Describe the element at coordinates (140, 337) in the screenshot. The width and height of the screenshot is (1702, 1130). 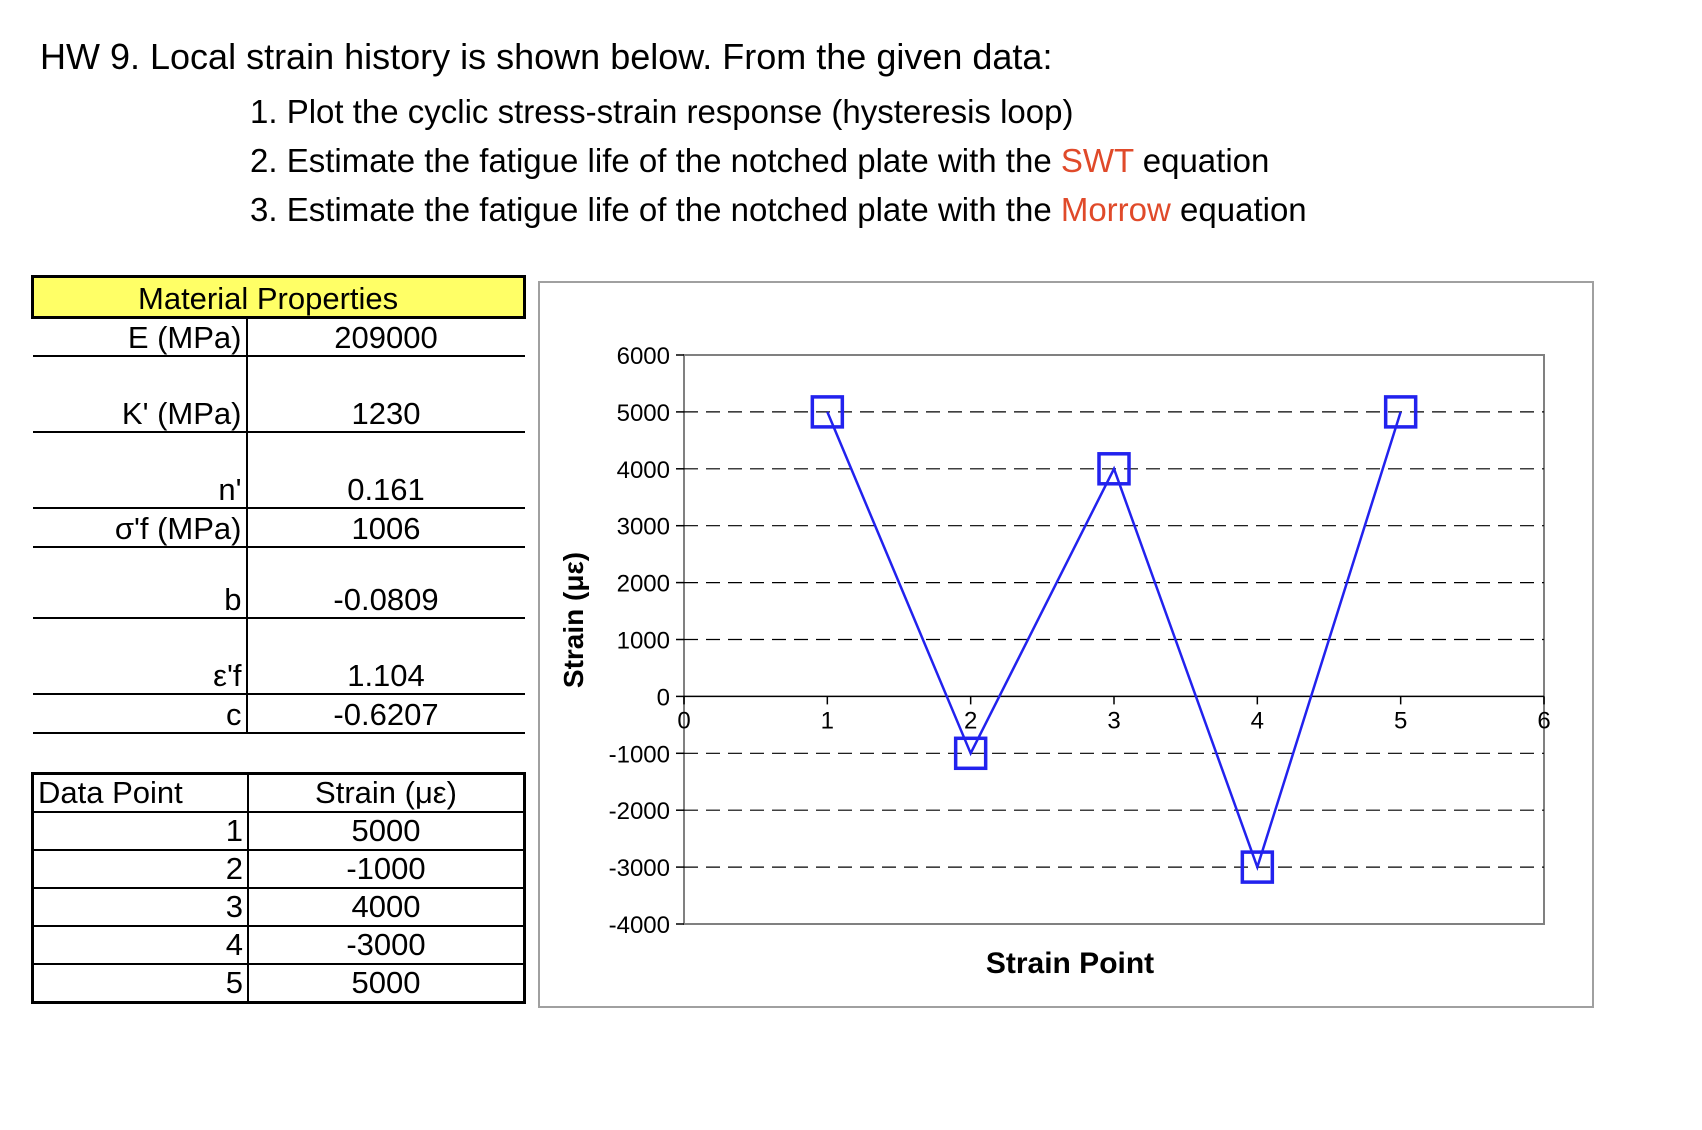
I see `prop-label-e: E (MPa)` at that location.